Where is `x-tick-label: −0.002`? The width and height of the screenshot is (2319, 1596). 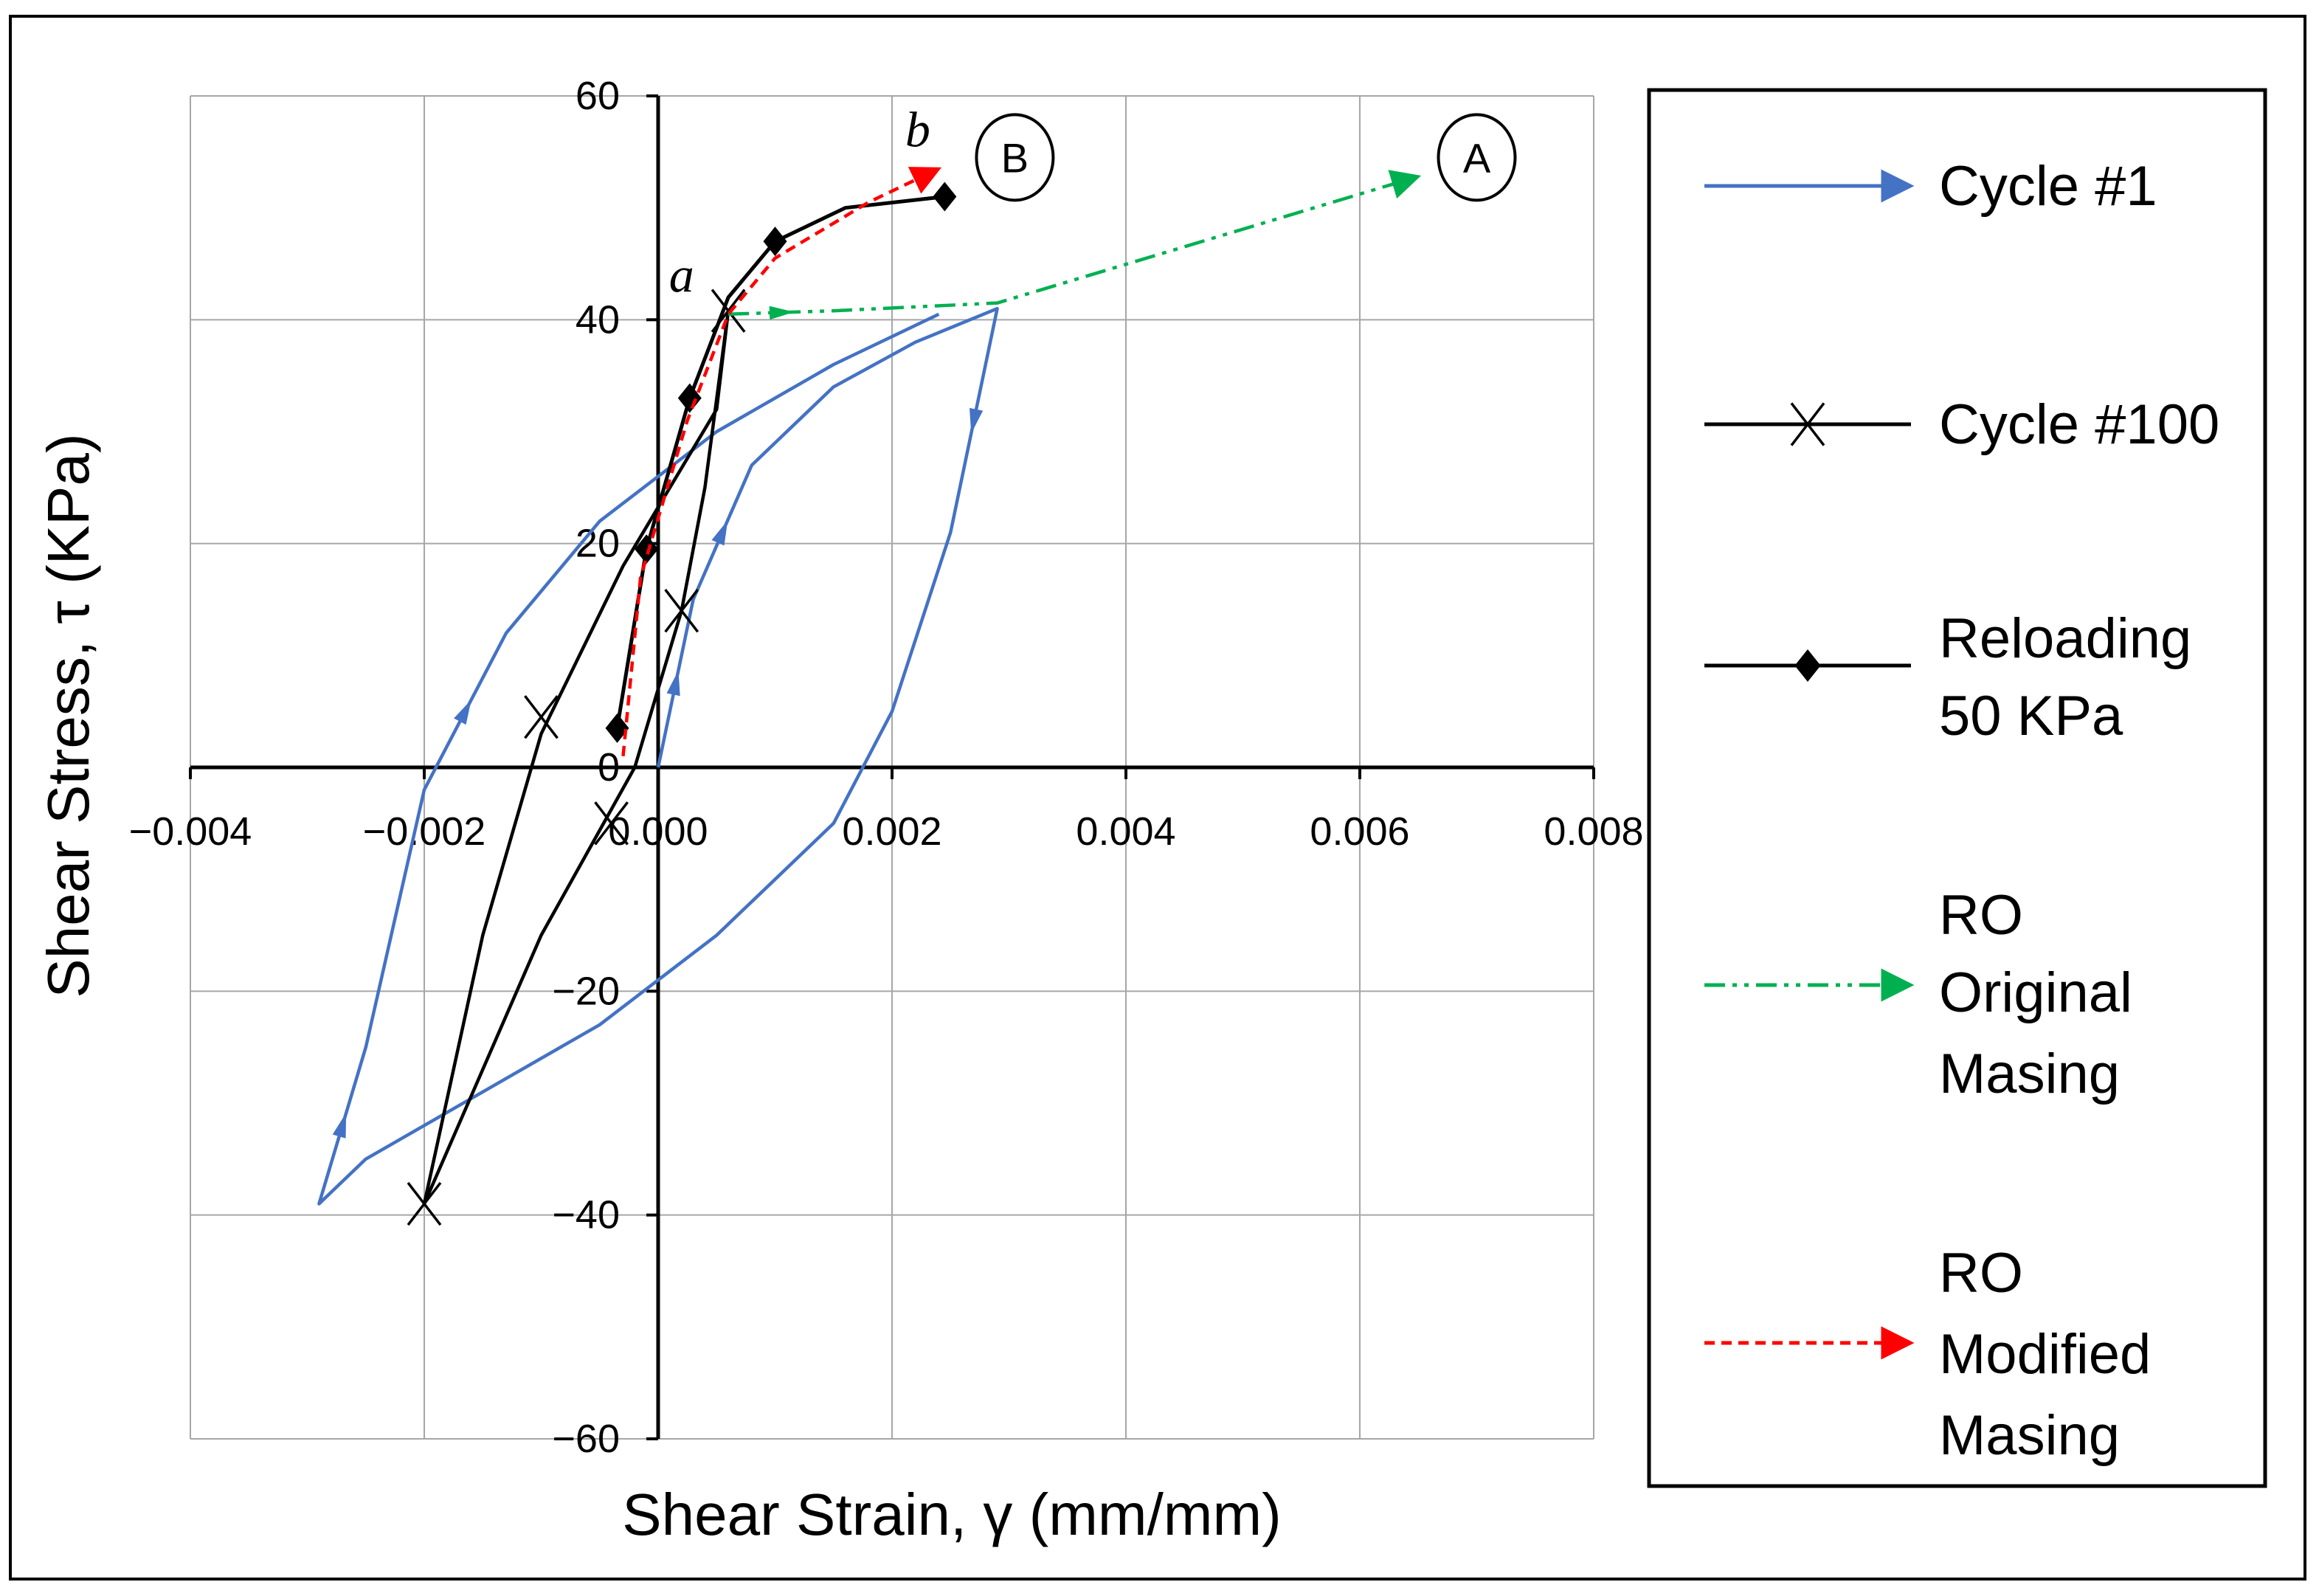
x-tick-label: −0.002 is located at coordinates (424, 832).